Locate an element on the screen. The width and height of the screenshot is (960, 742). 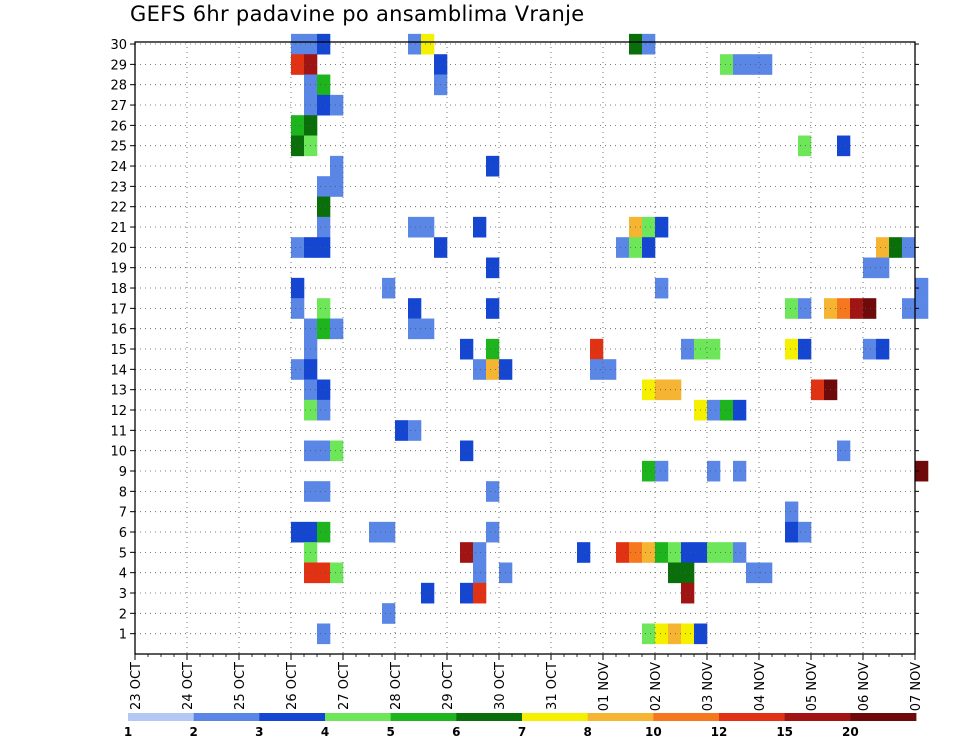
y-tick-label: 4 is located at coordinates (123, 574).